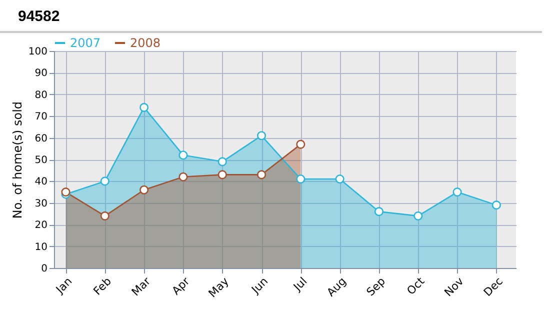  Describe the element at coordinates (38, 52) in the screenshot. I see `y-tick-label: 100` at that location.